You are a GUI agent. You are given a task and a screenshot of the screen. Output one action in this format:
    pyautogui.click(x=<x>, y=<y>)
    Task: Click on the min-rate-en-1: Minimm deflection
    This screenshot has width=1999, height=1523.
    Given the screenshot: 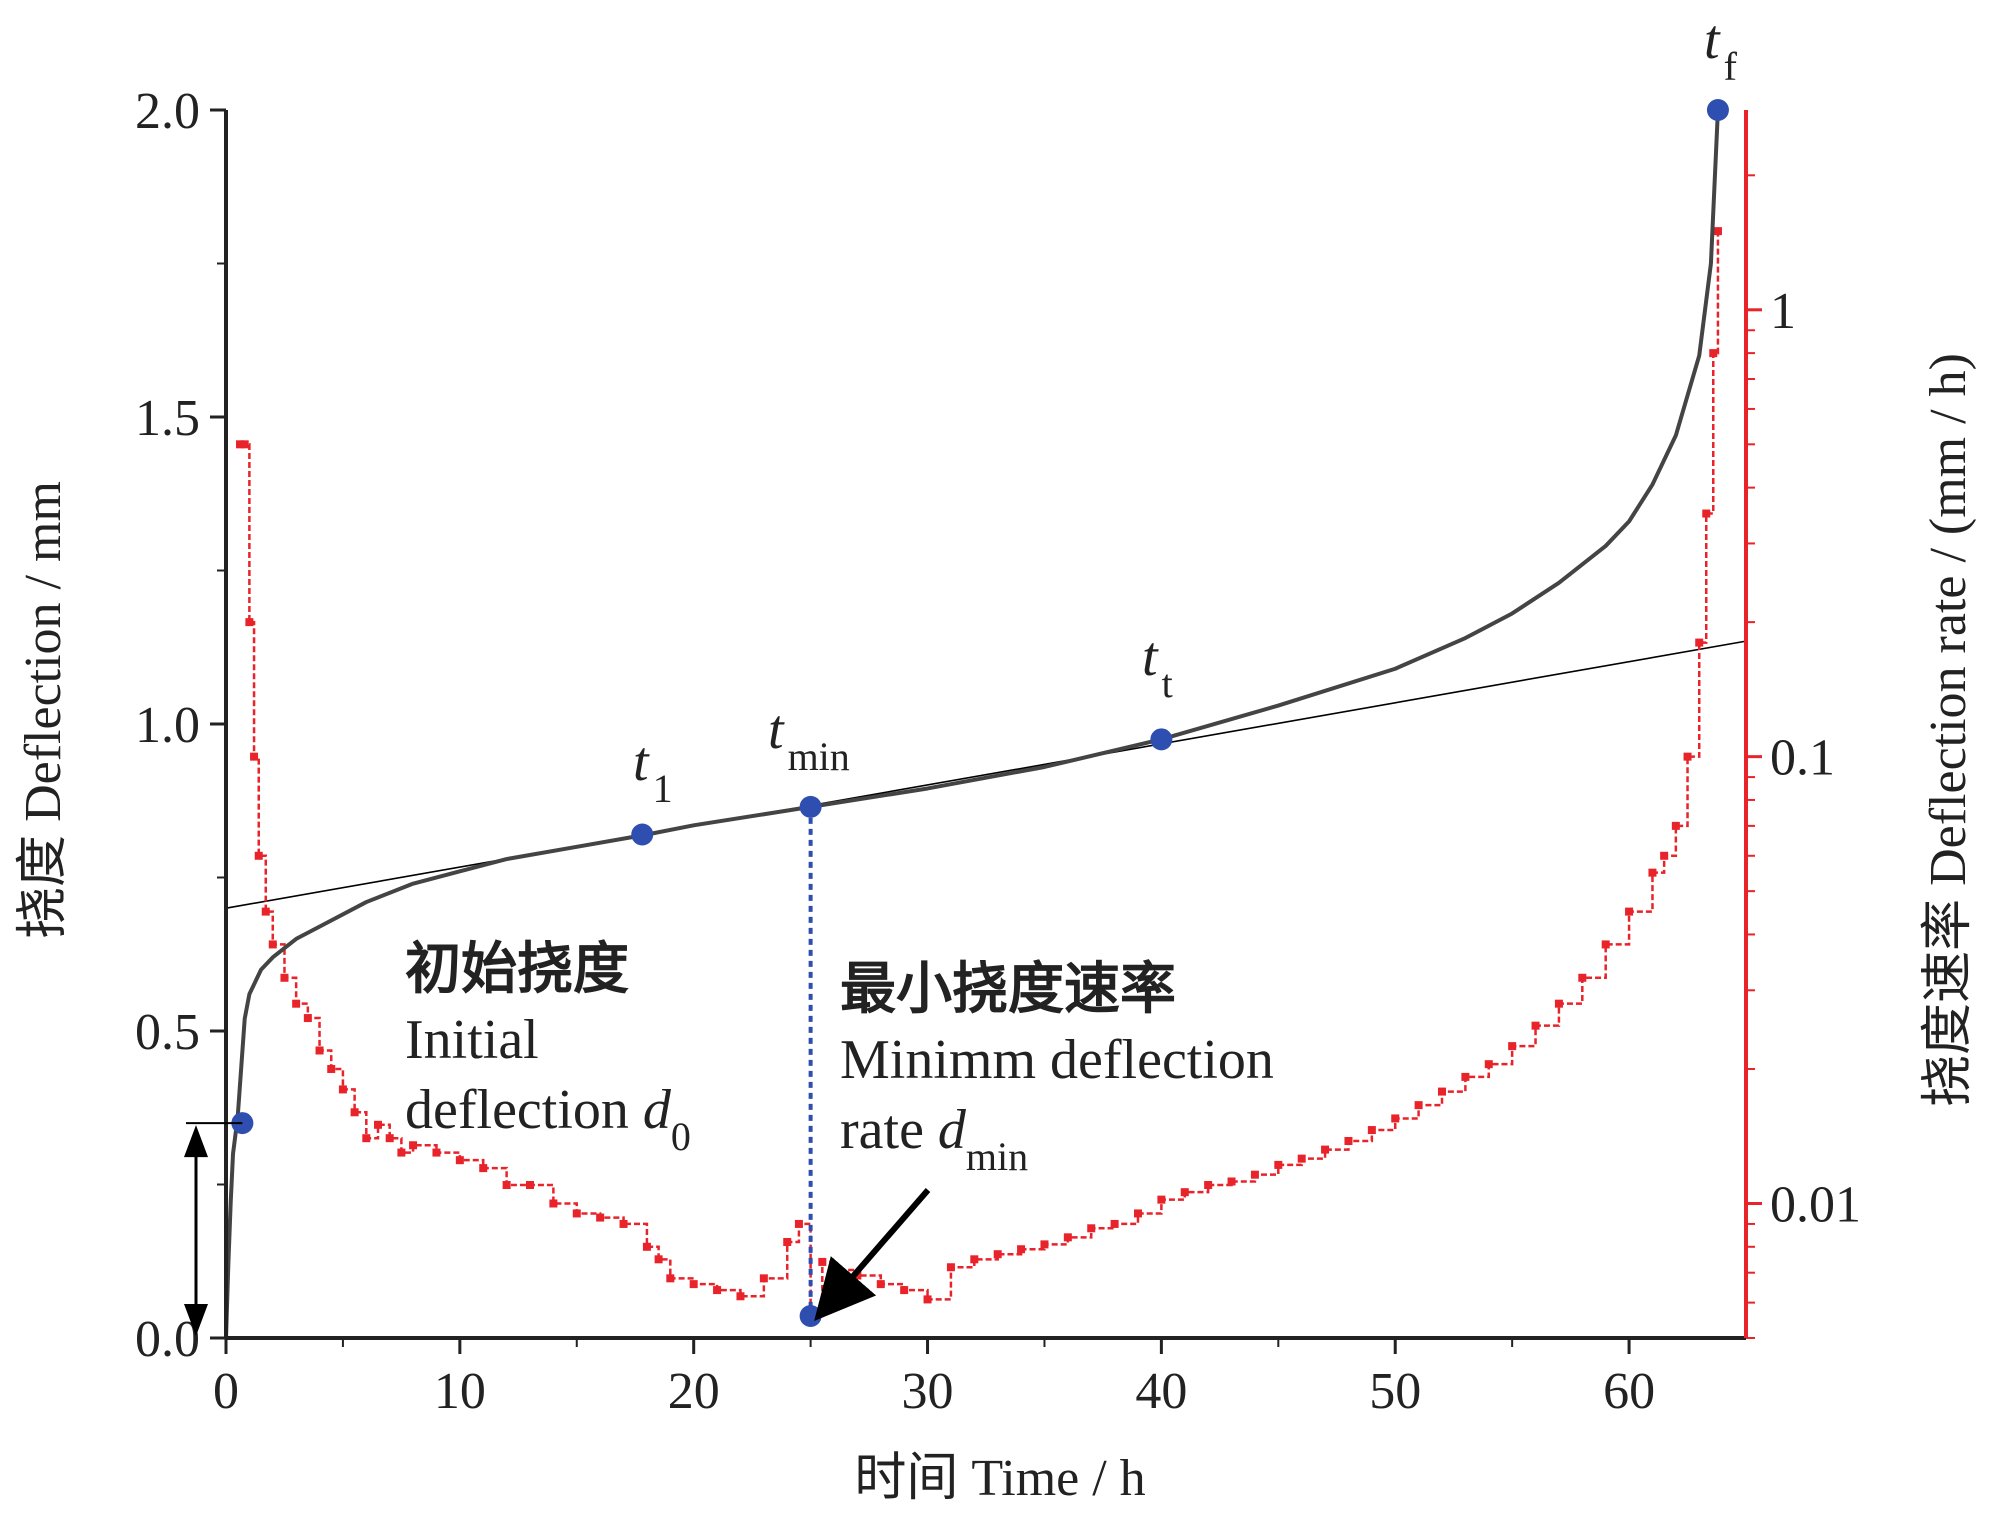 What is the action you would take?
    pyautogui.click(x=1057, y=1060)
    